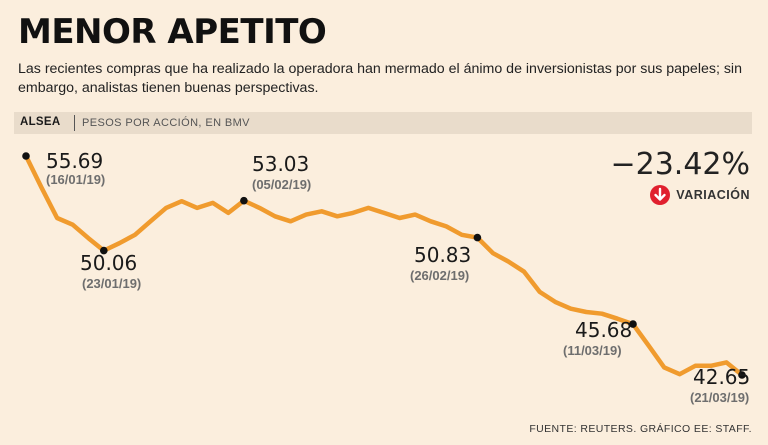  Describe the element at coordinates (640, 429) in the screenshot. I see `source-note: FUENTE: REUTERS. GRÁFICO EE: STAFF.` at that location.